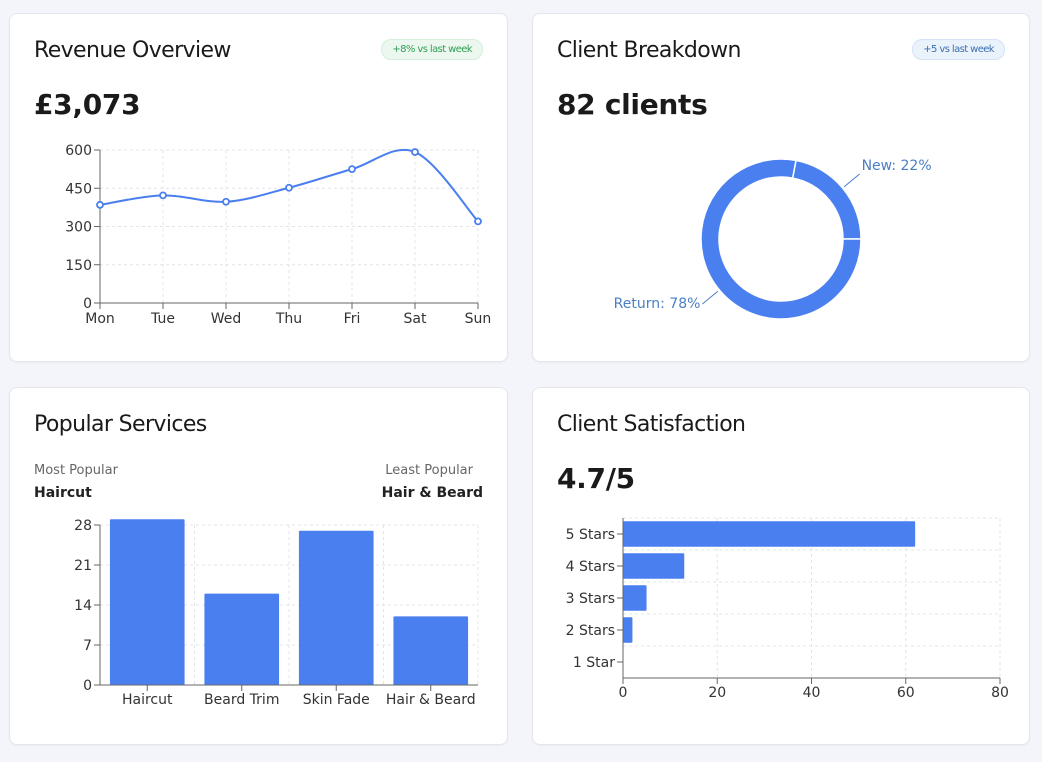 Image resolution: width=1042 pixels, height=762 pixels. I want to click on x-tick-label: Mon, so click(100, 319).